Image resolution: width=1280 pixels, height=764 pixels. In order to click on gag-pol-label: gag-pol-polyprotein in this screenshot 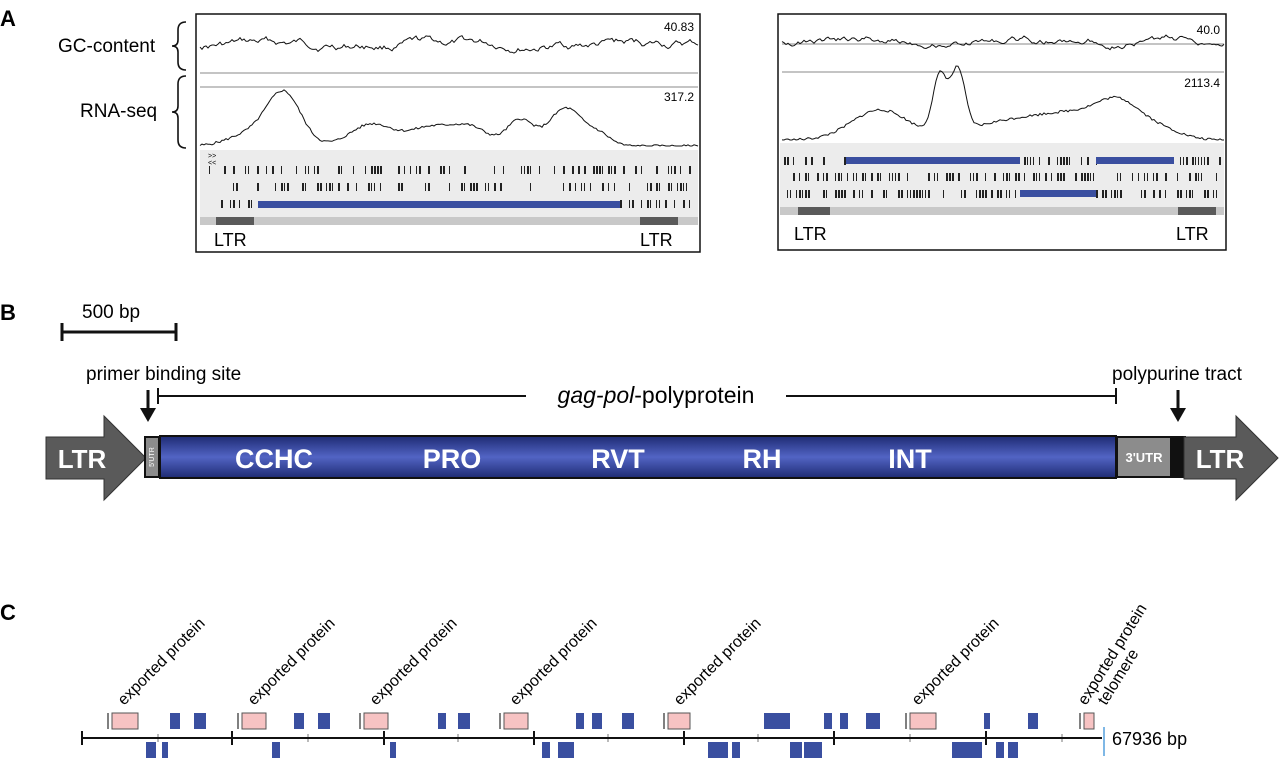, I will do `click(656, 395)`.